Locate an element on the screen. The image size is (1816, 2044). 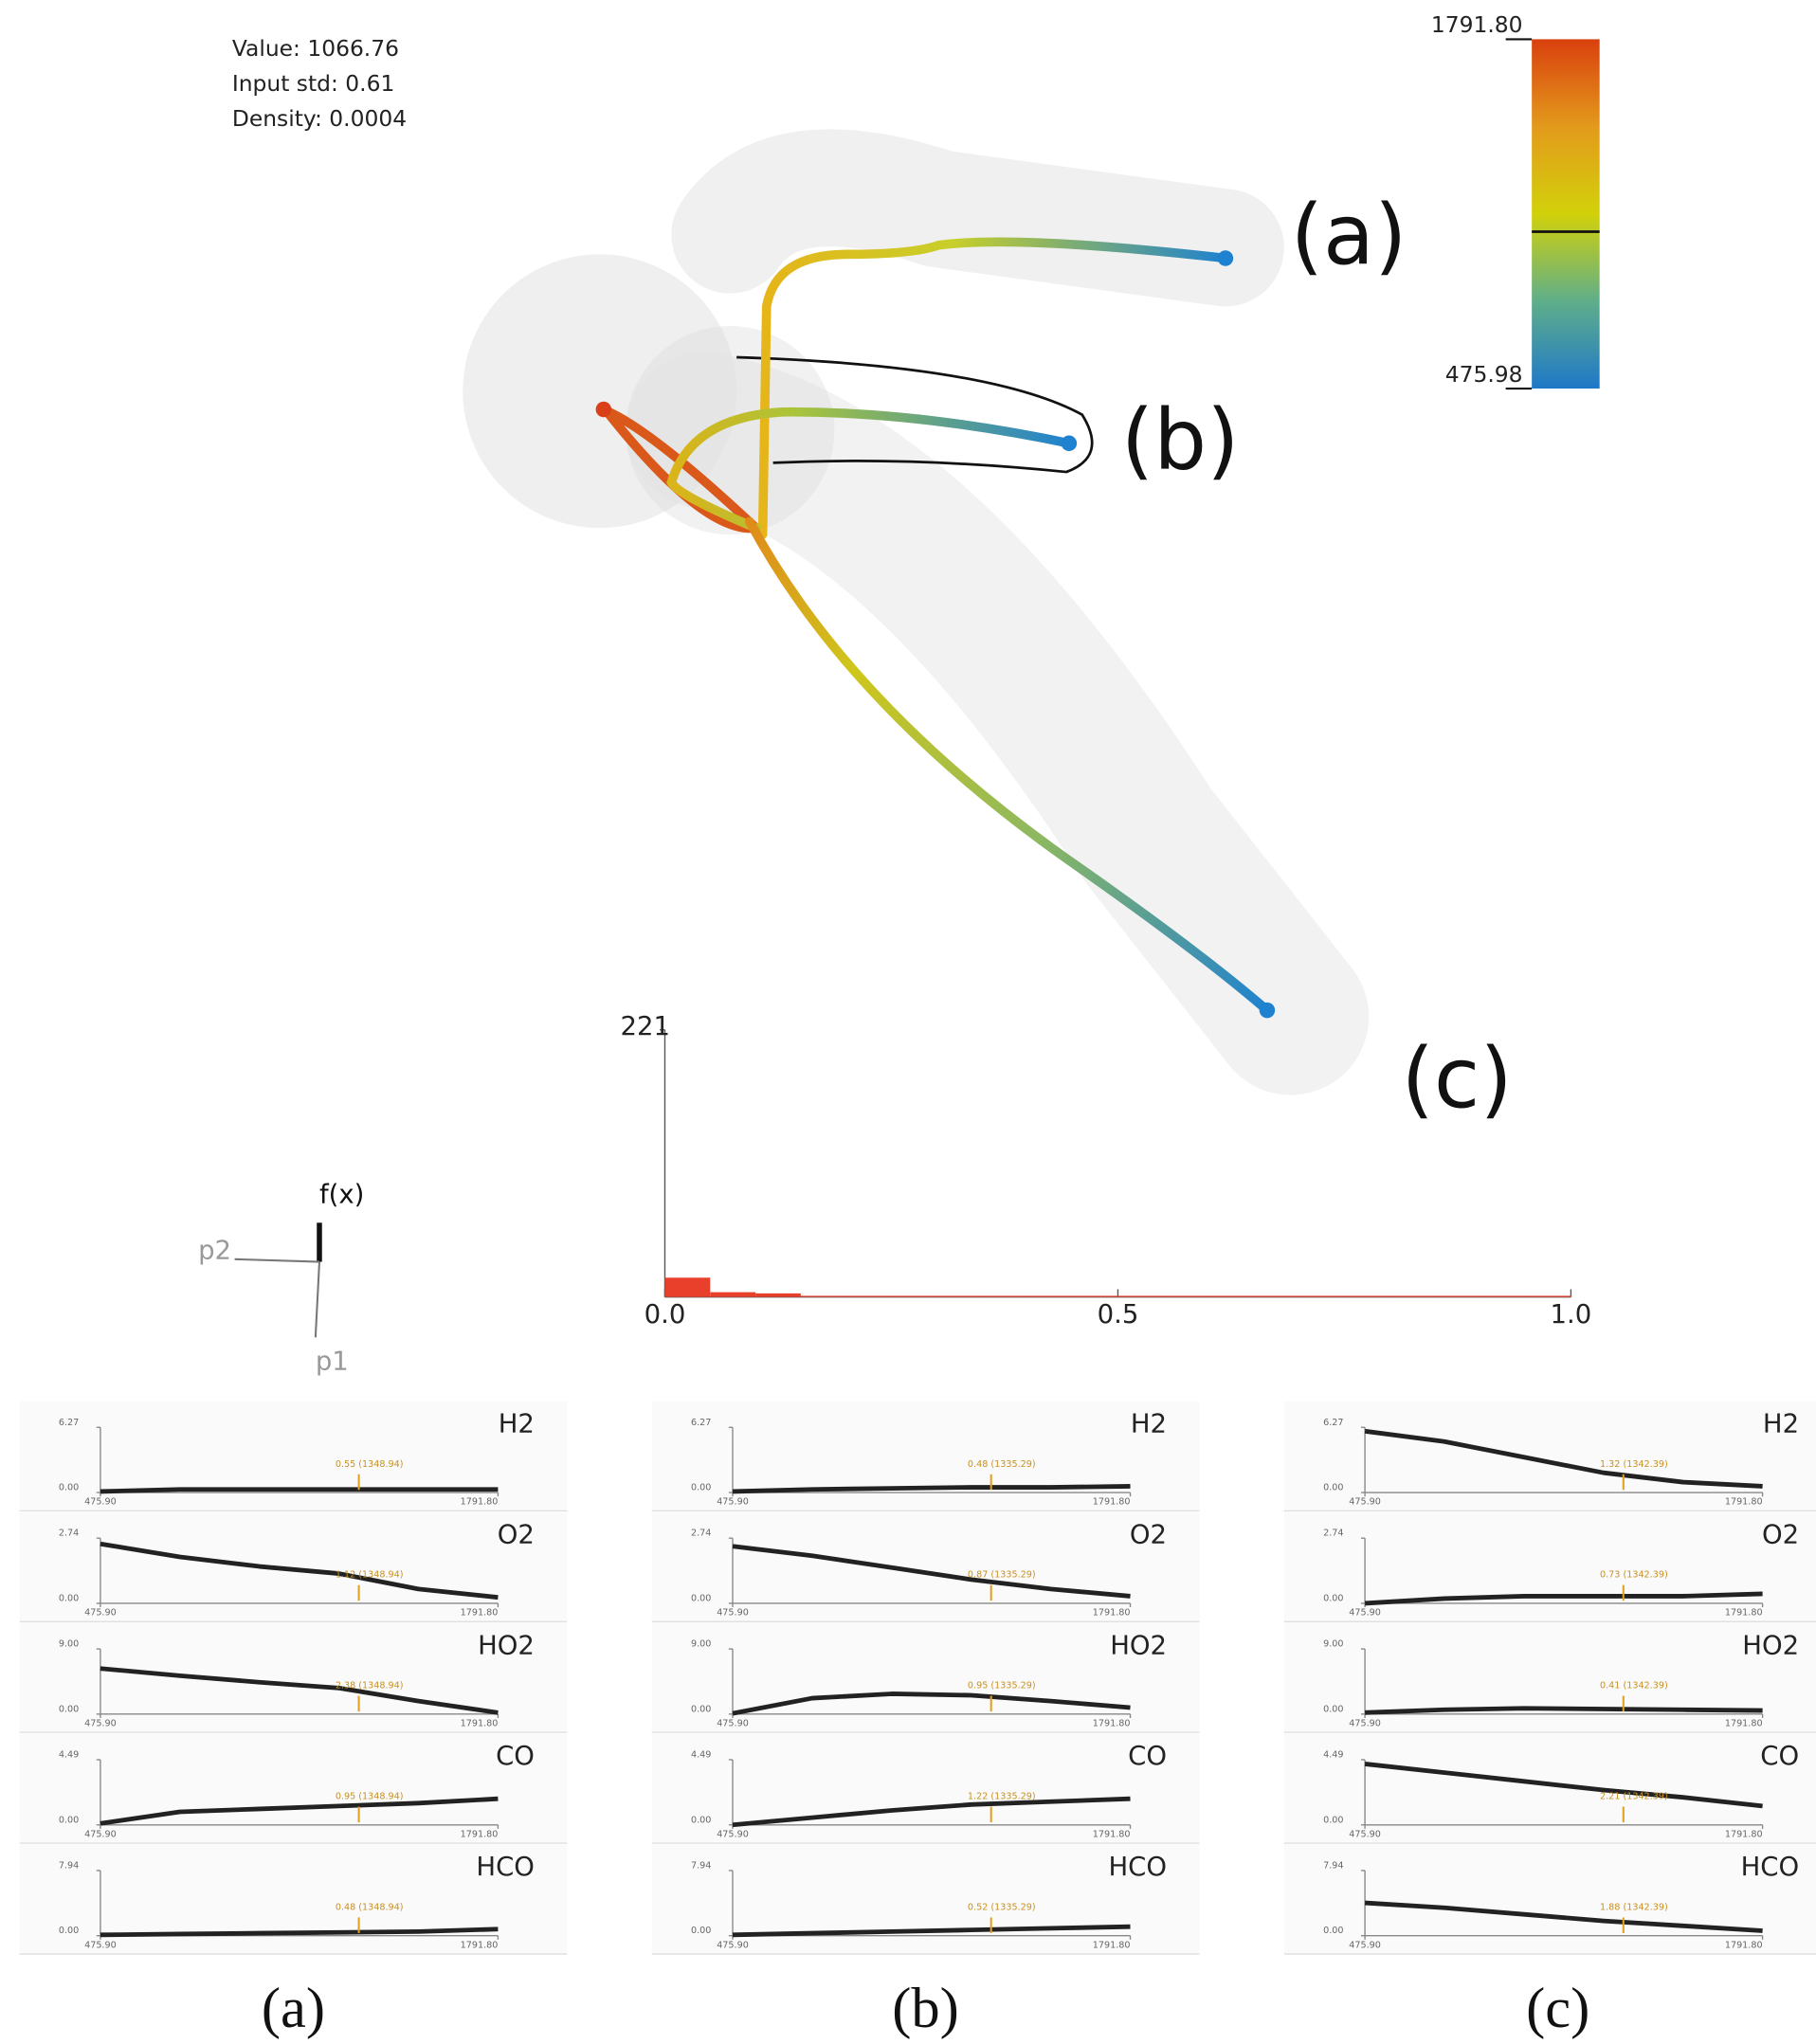
mini-chart: O2 0.00 2.74 475.90 1791.80 0.73 (1342.39) is located at coordinates (1550, 1566).